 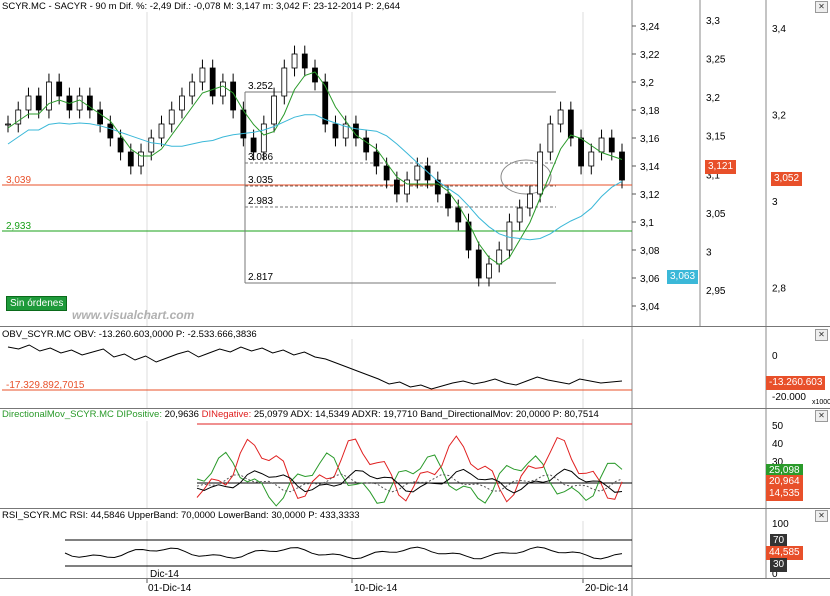 I want to click on dmi-axis-label: 50, so click(x=778, y=426).